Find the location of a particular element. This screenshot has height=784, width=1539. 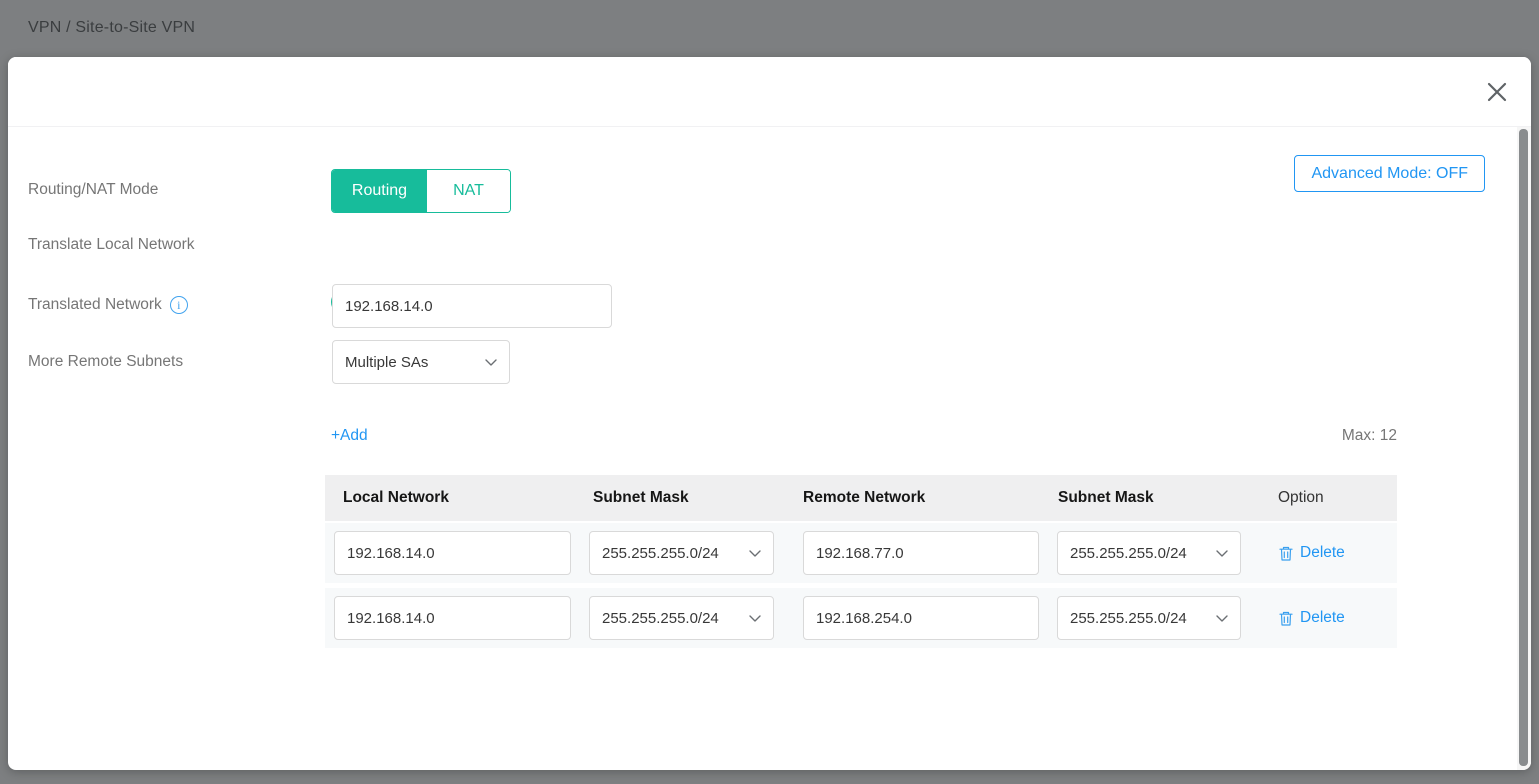

more-remote-subnets-label: More Remote Subnets is located at coordinates (106, 361).